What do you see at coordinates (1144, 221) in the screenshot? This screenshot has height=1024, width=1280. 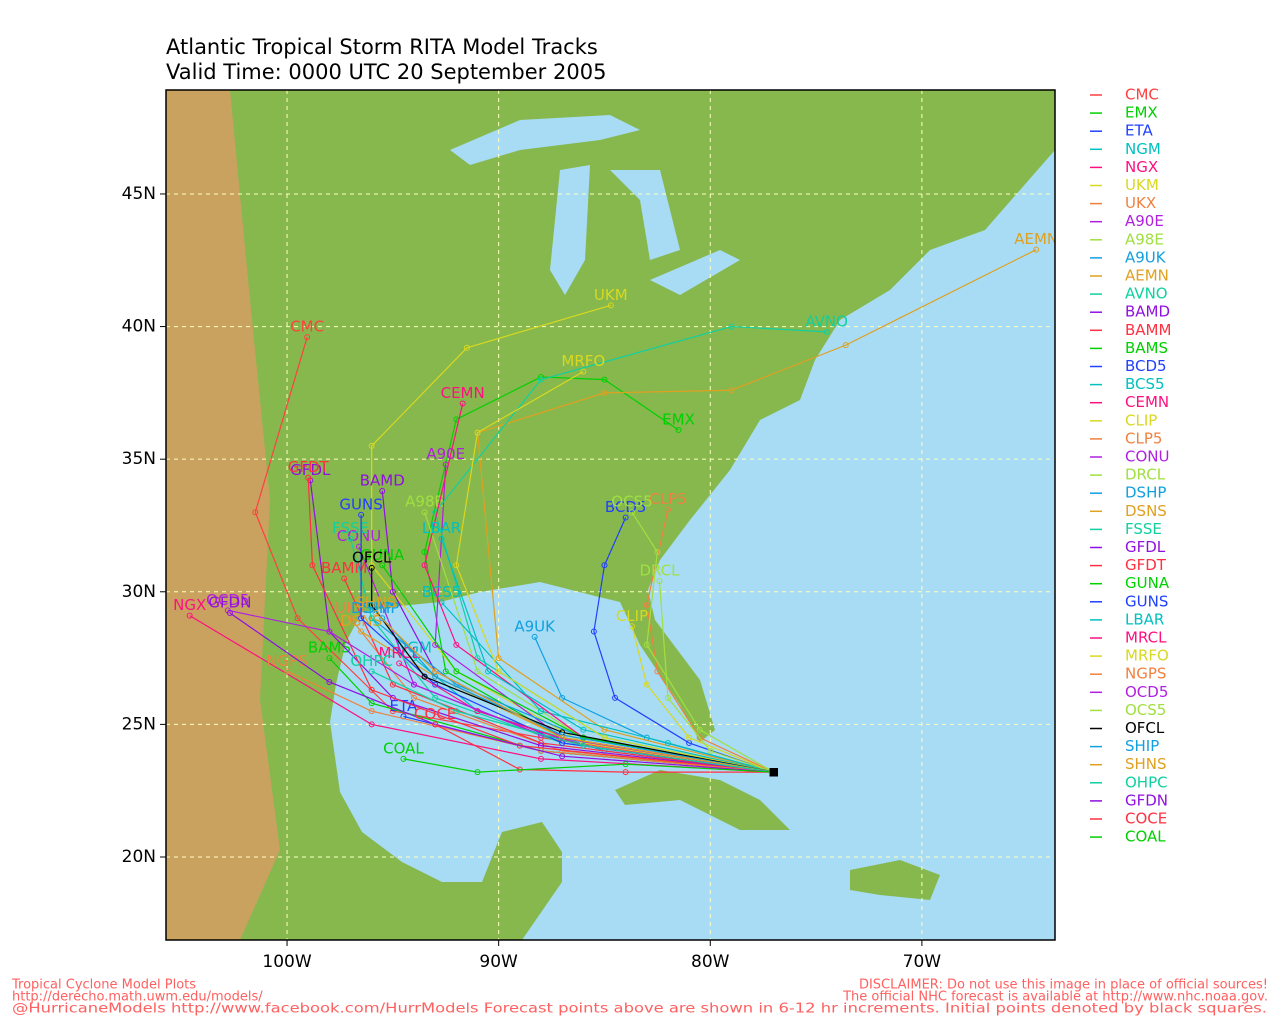 I see `legend-label: A90E` at bounding box center [1144, 221].